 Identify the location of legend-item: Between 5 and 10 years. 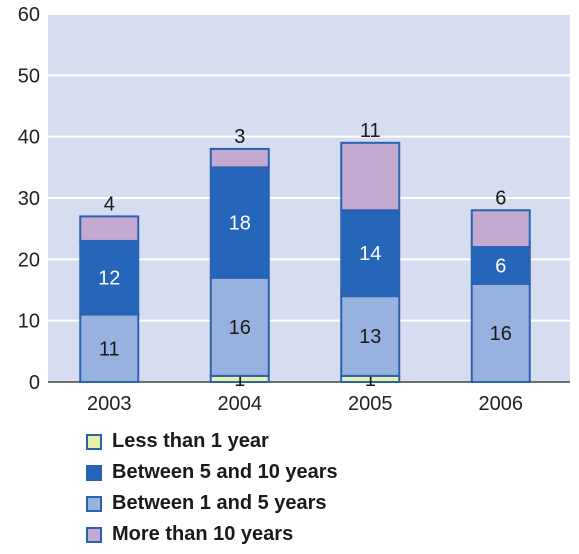
(212, 472).